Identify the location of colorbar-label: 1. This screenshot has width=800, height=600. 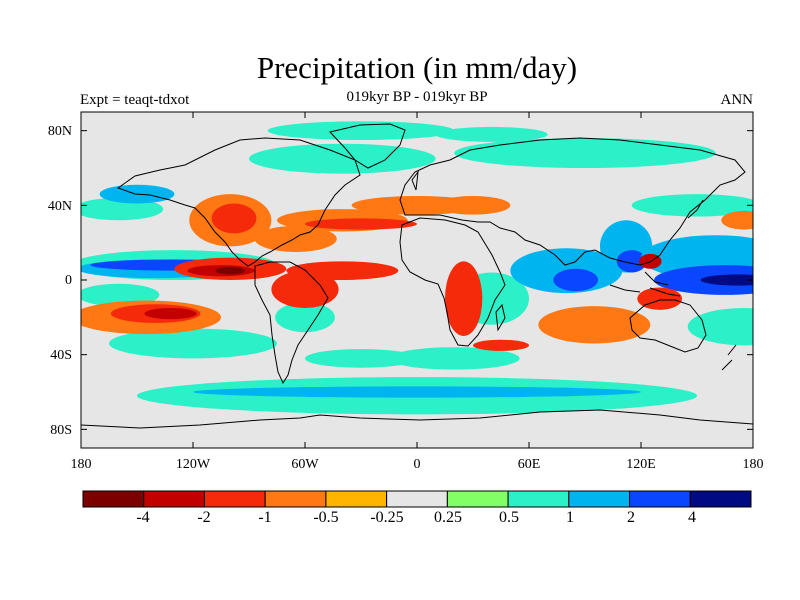
(570, 517).